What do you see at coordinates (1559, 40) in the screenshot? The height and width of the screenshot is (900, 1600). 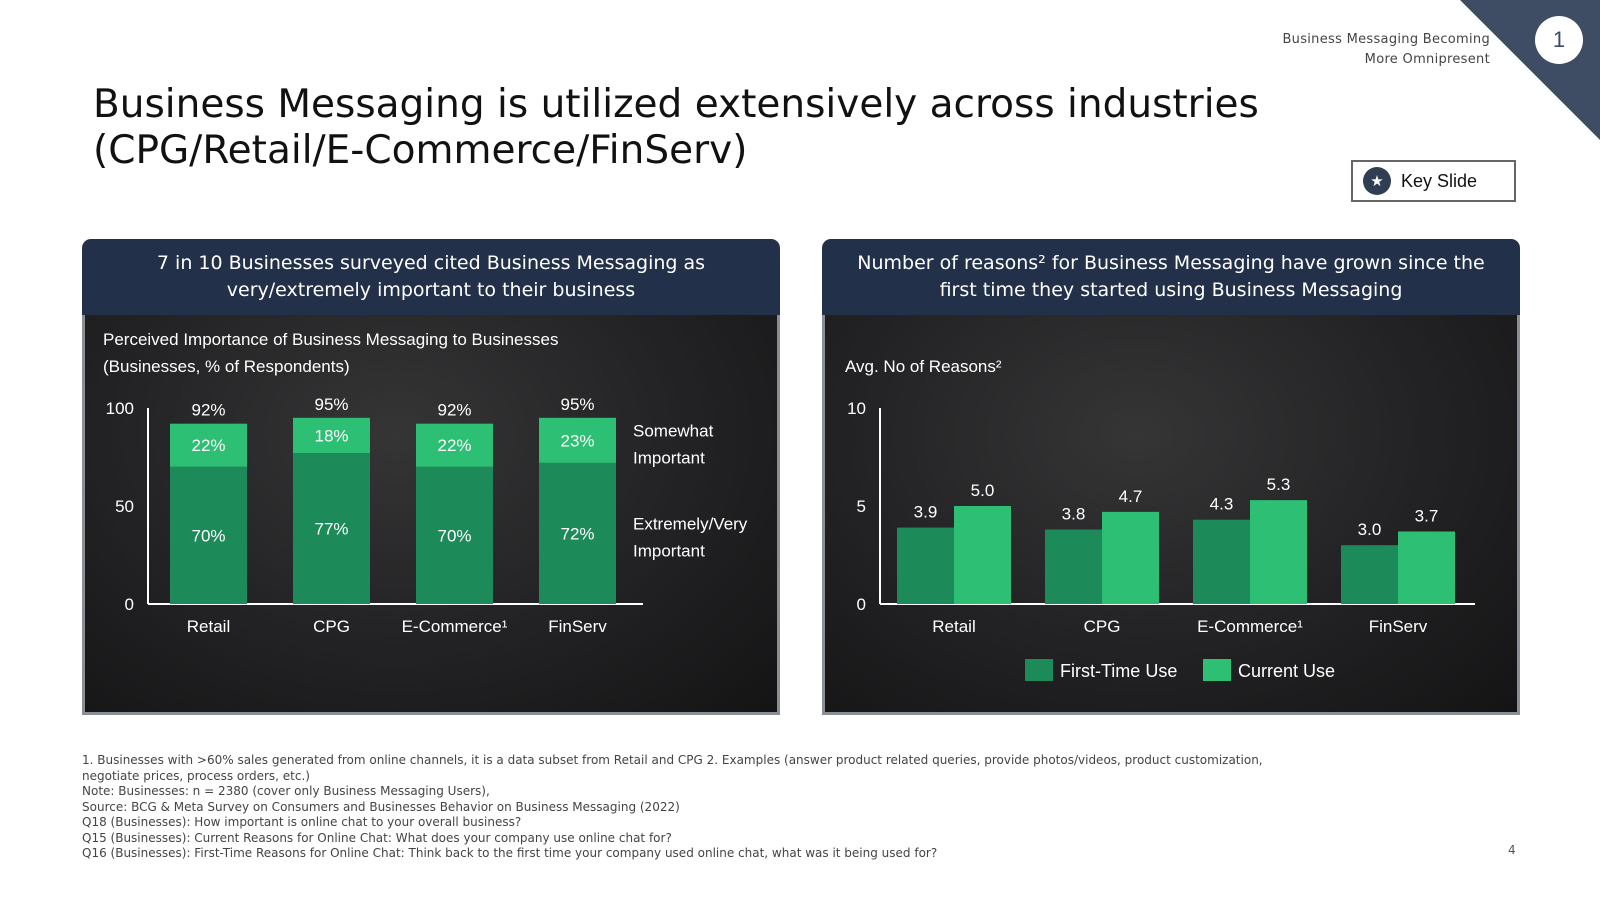 I see `page-badge: 1` at bounding box center [1559, 40].